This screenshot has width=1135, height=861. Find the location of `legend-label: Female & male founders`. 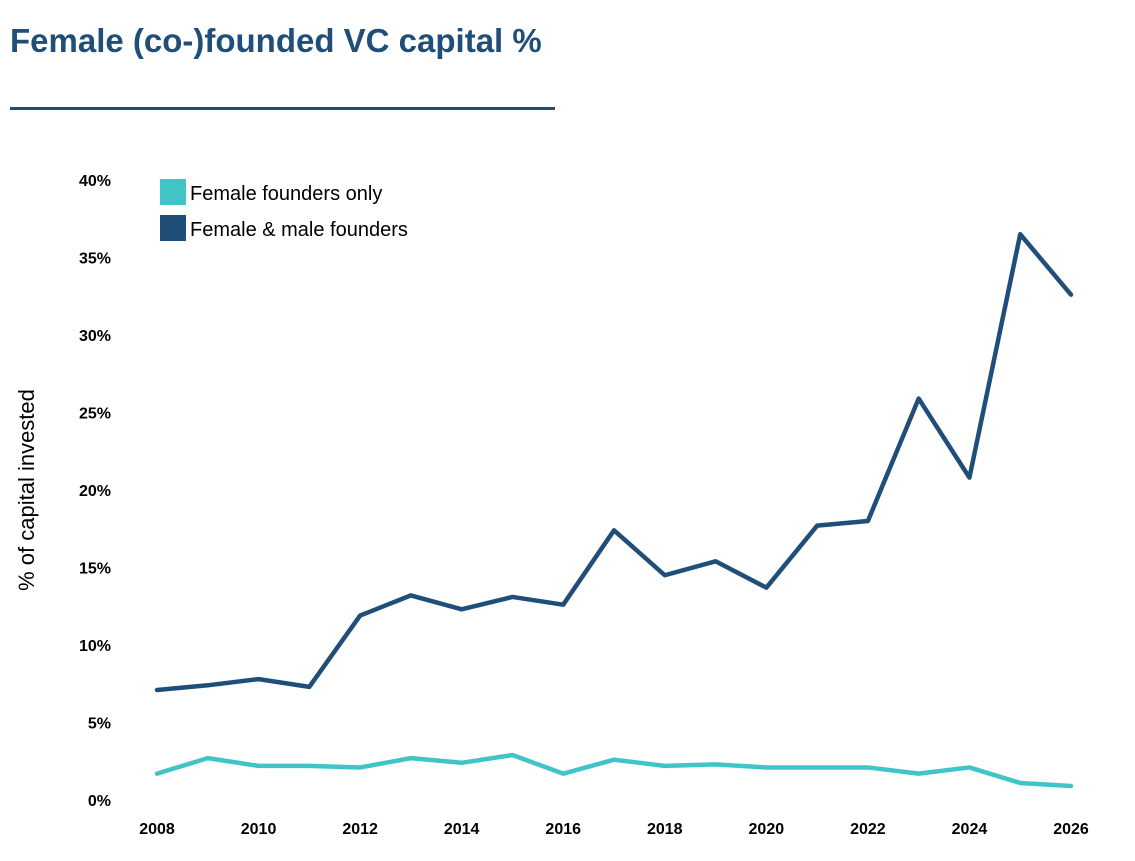

legend-label: Female & male founders is located at coordinates (299, 230).